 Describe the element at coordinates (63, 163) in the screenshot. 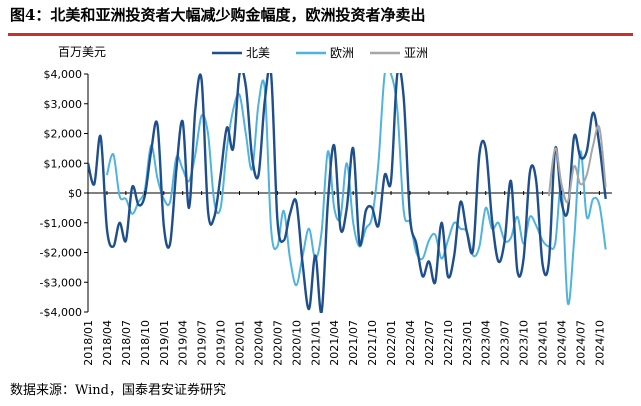

I see `y-tick-label: $1,000` at that location.